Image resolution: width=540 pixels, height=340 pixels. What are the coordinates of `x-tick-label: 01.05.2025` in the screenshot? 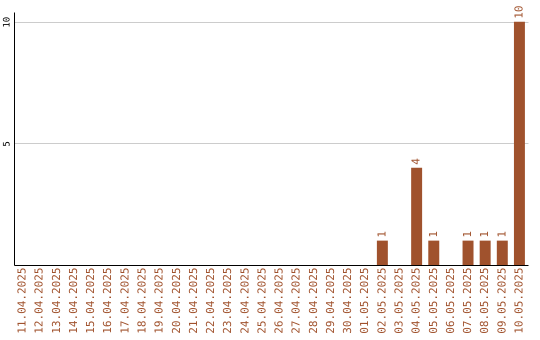 It's located at (365, 301).